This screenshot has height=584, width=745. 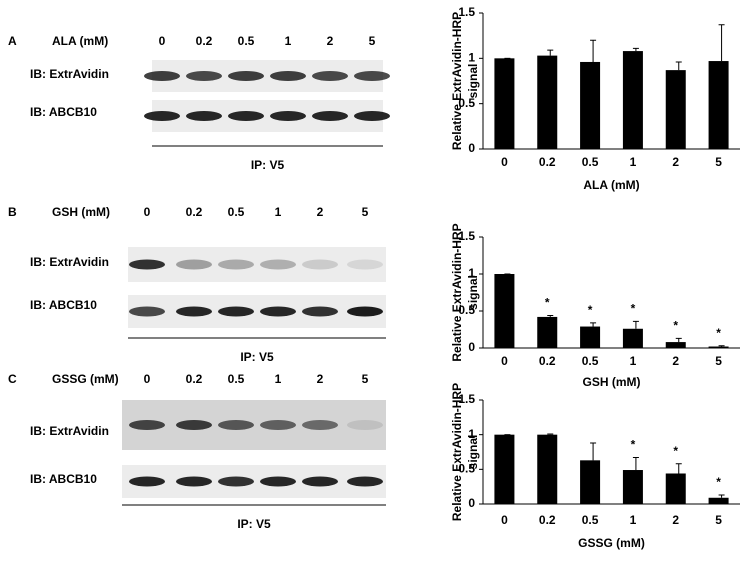 I want to click on y-tick-label: 0.5, so click(x=466, y=310).